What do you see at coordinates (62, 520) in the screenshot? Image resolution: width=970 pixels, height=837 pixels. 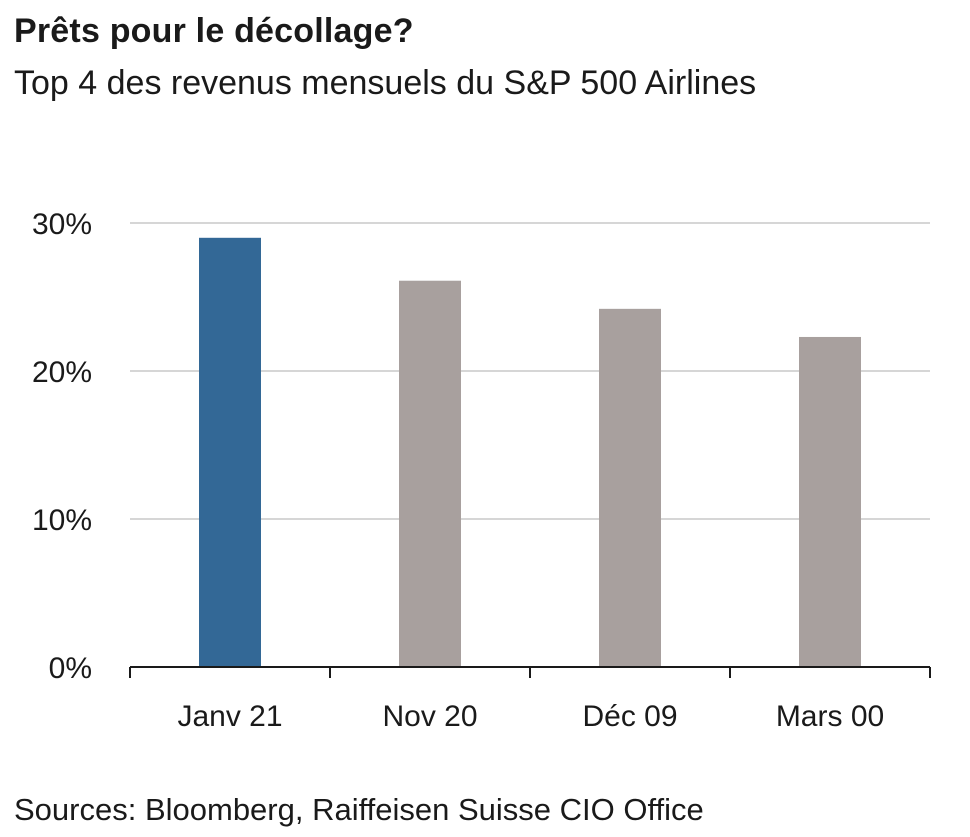 I see `y-tick-label: 10%` at bounding box center [62, 520].